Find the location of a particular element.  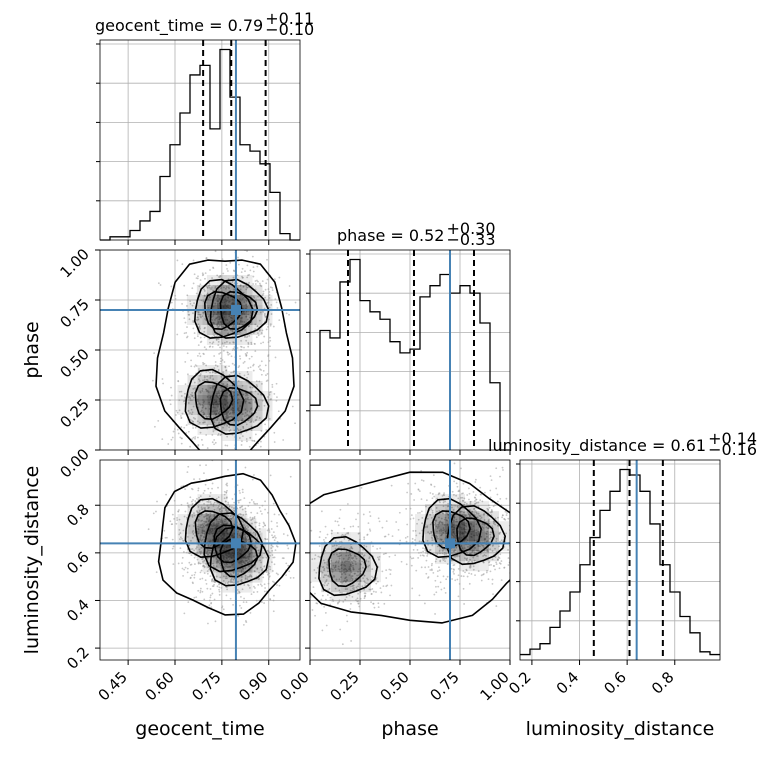

title-minus: −0.16 is located at coordinates (732, 449).